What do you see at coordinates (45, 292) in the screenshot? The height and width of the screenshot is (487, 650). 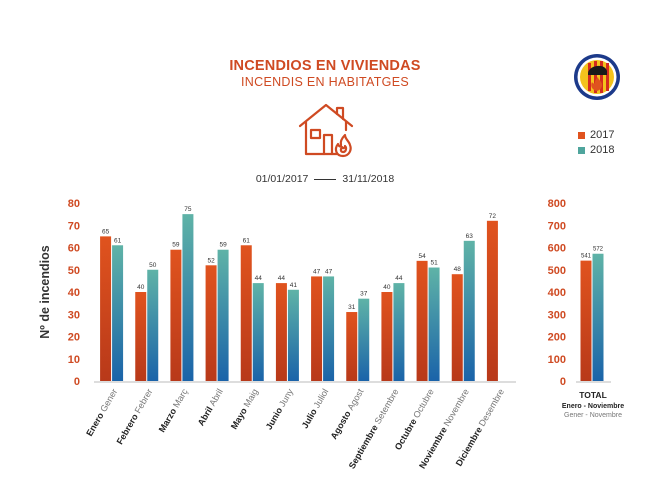 I see `y-axis-label: Nº de incendios` at bounding box center [45, 292].